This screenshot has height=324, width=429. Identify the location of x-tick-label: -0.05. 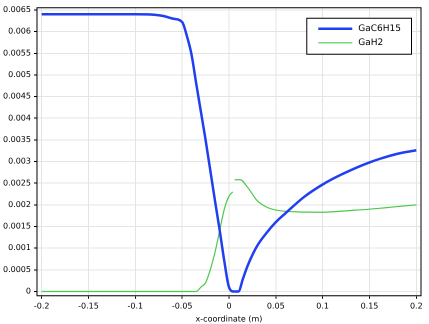
(182, 306).